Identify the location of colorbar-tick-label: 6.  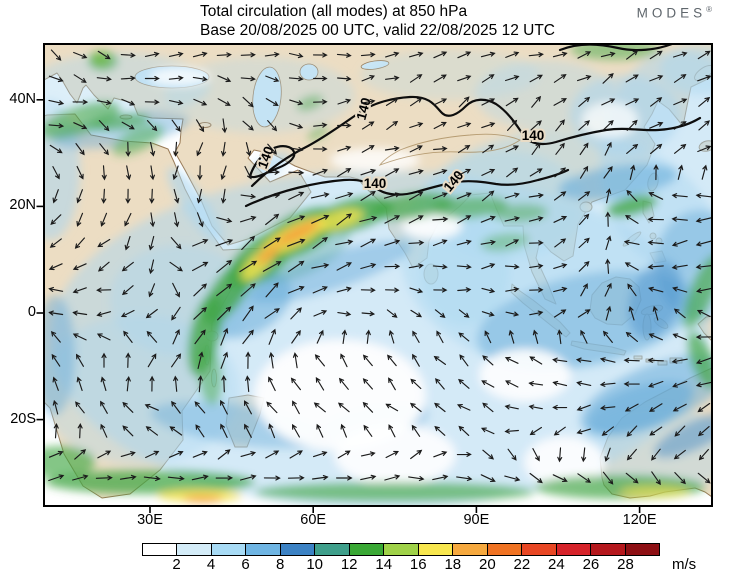
(245, 564).